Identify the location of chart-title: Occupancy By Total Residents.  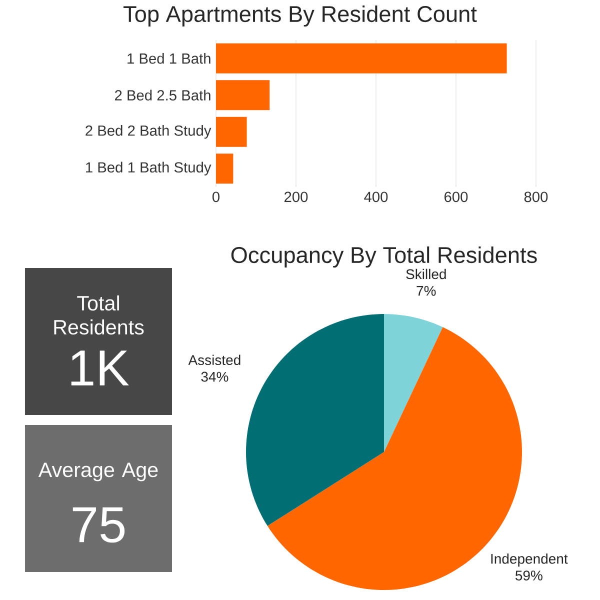
(384, 257).